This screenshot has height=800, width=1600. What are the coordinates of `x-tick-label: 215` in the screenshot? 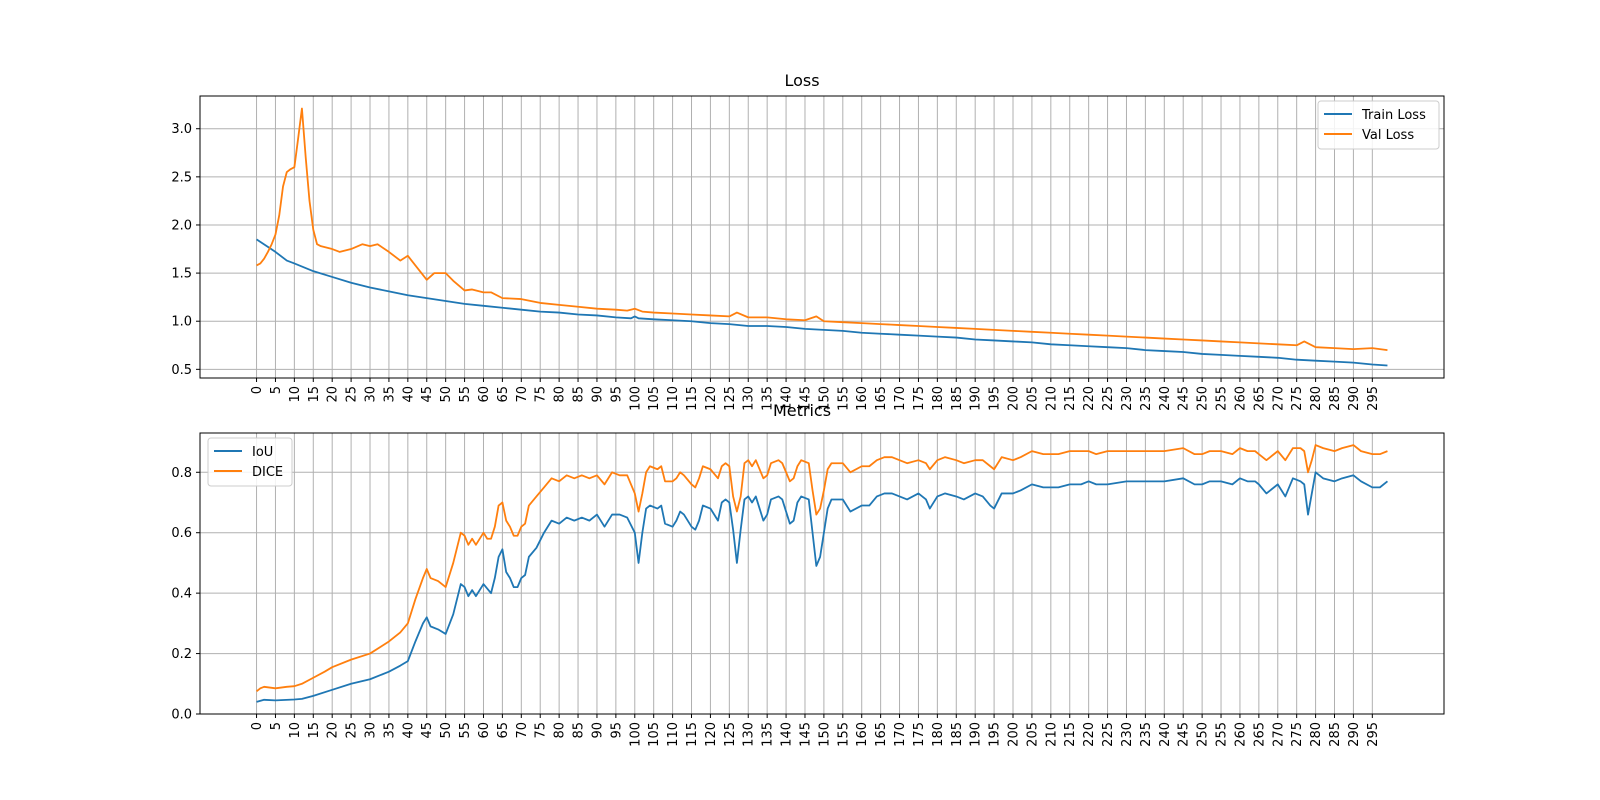 It's located at (1070, 734).